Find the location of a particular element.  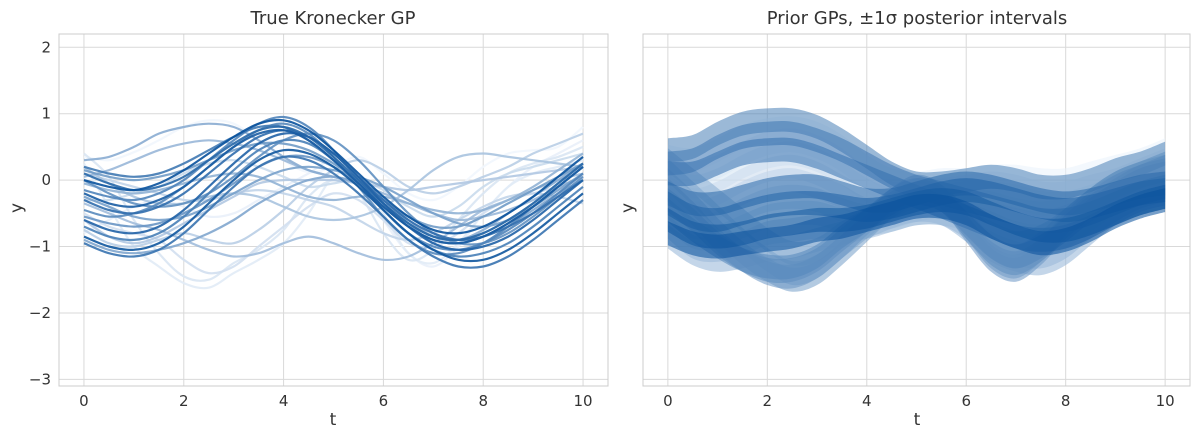

y-tick-label: 0 is located at coordinates (46, 180).